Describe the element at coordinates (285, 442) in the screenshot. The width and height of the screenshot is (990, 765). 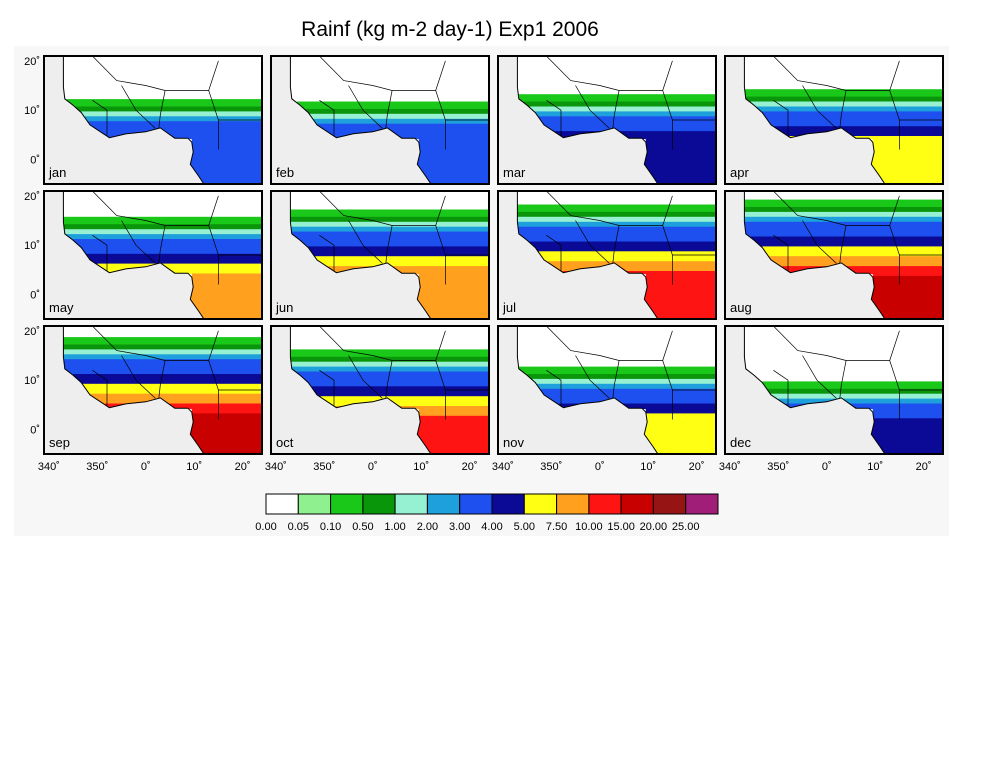
I see `month-label: oct` at that location.